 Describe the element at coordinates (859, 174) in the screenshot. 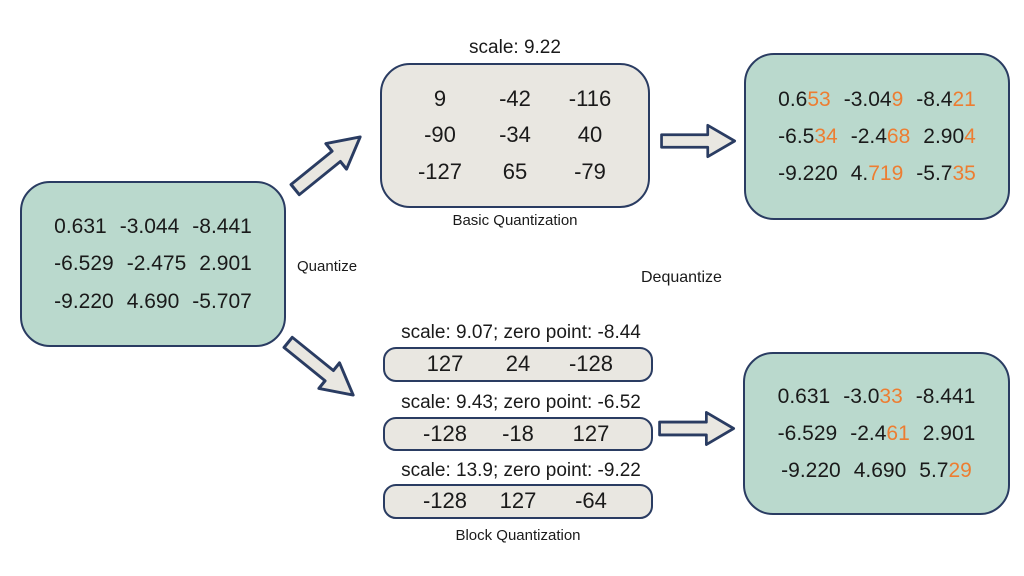

I see `digits: 4.` at that location.